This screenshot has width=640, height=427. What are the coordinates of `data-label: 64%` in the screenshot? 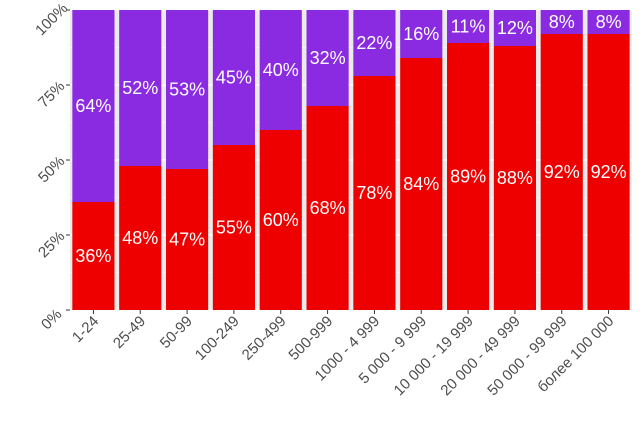 It's located at (93, 106).